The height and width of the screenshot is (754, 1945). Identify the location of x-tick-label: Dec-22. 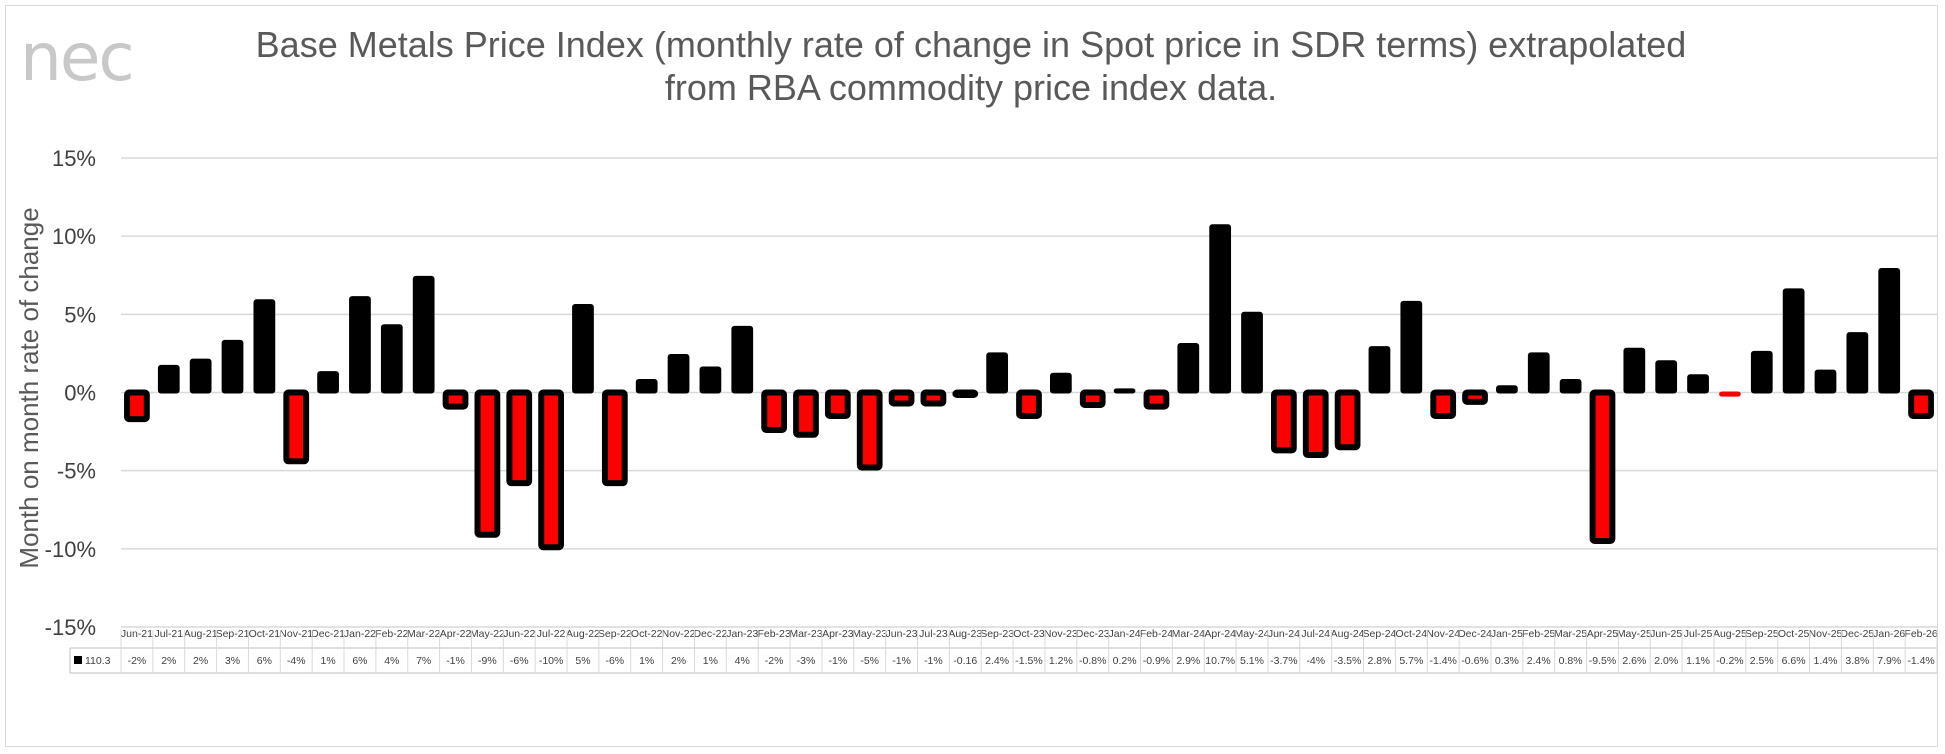
(710, 634).